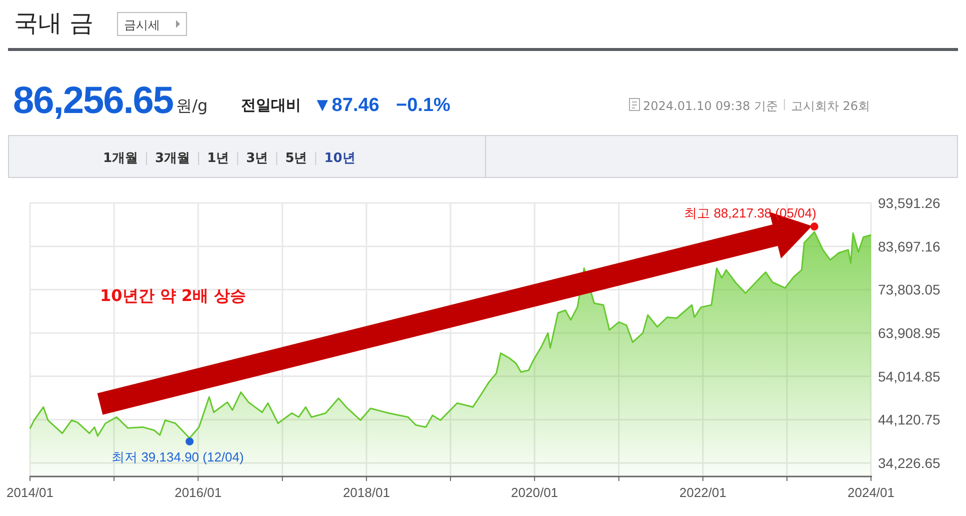 Image resolution: width=966 pixels, height=516 pixels. I want to click on text: 3개월, so click(172, 158).